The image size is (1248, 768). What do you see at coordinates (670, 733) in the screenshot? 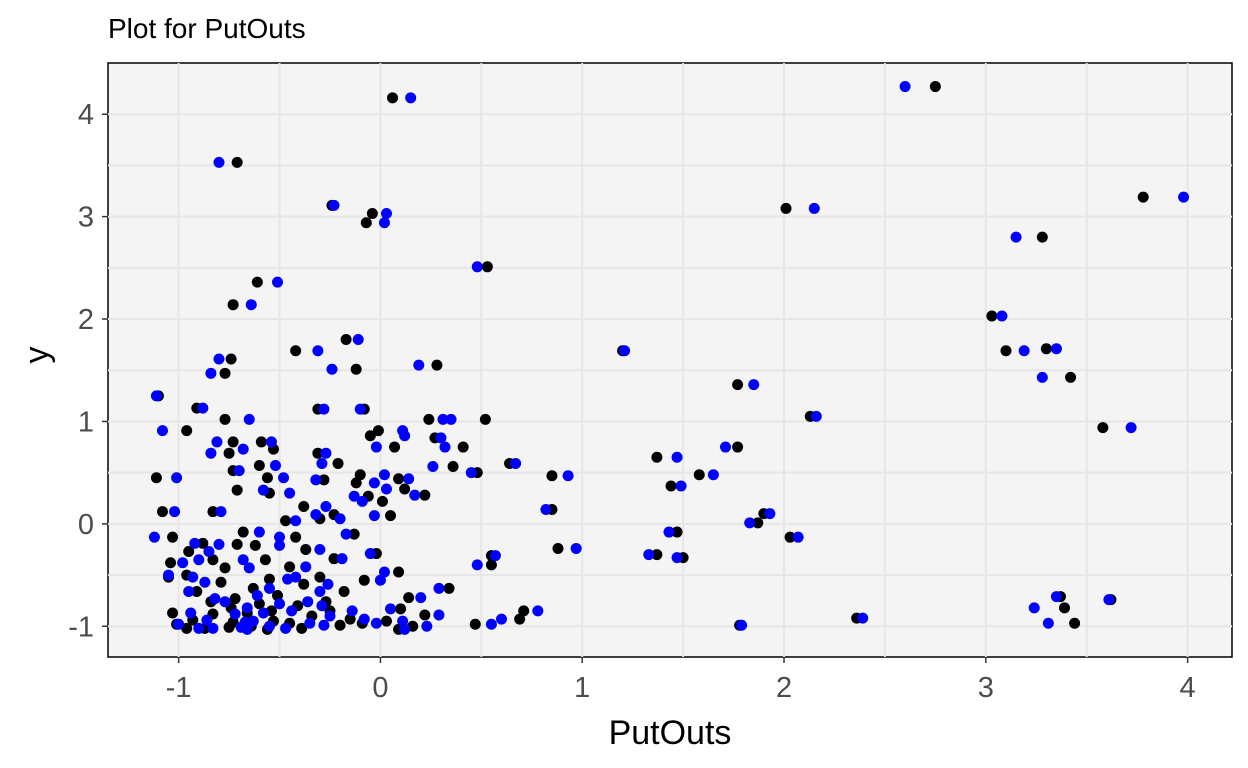
I see `x-axis-label: PutOuts` at bounding box center [670, 733].